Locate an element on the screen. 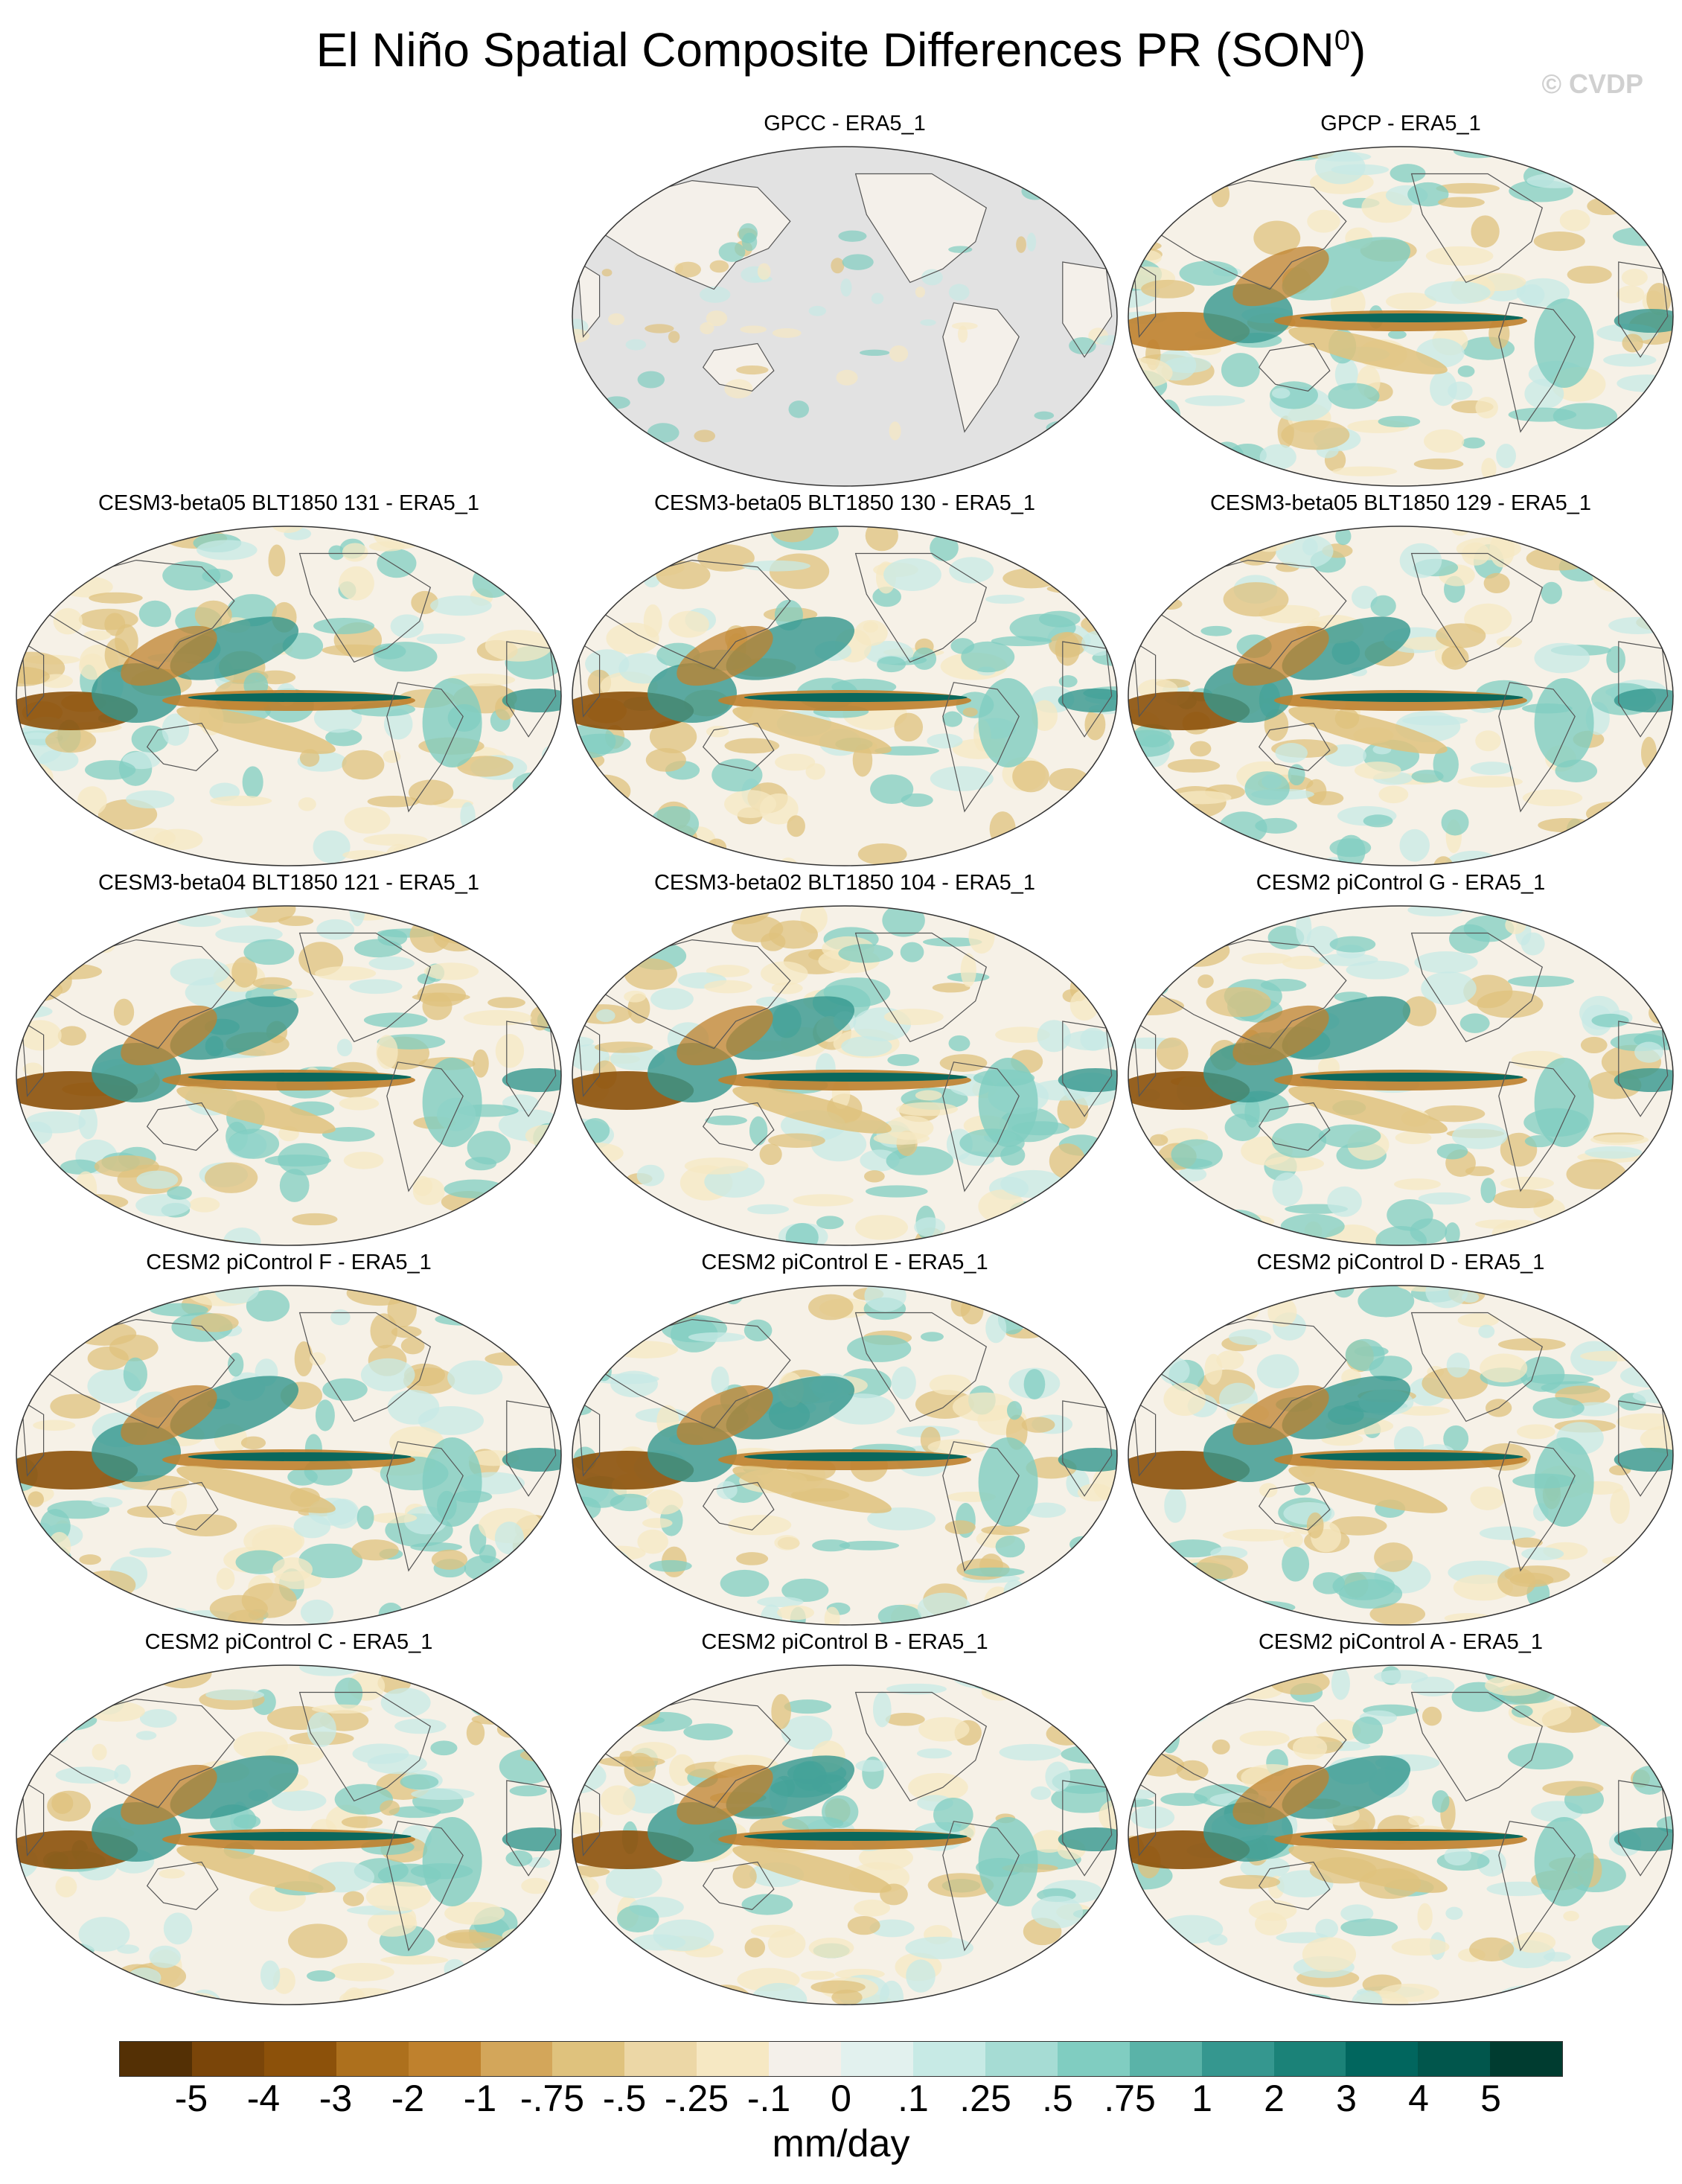 The height and width of the screenshot is (2184, 1682). map-panel-title: CESM2 piControl A - ERA5_1 is located at coordinates (1400, 1642).